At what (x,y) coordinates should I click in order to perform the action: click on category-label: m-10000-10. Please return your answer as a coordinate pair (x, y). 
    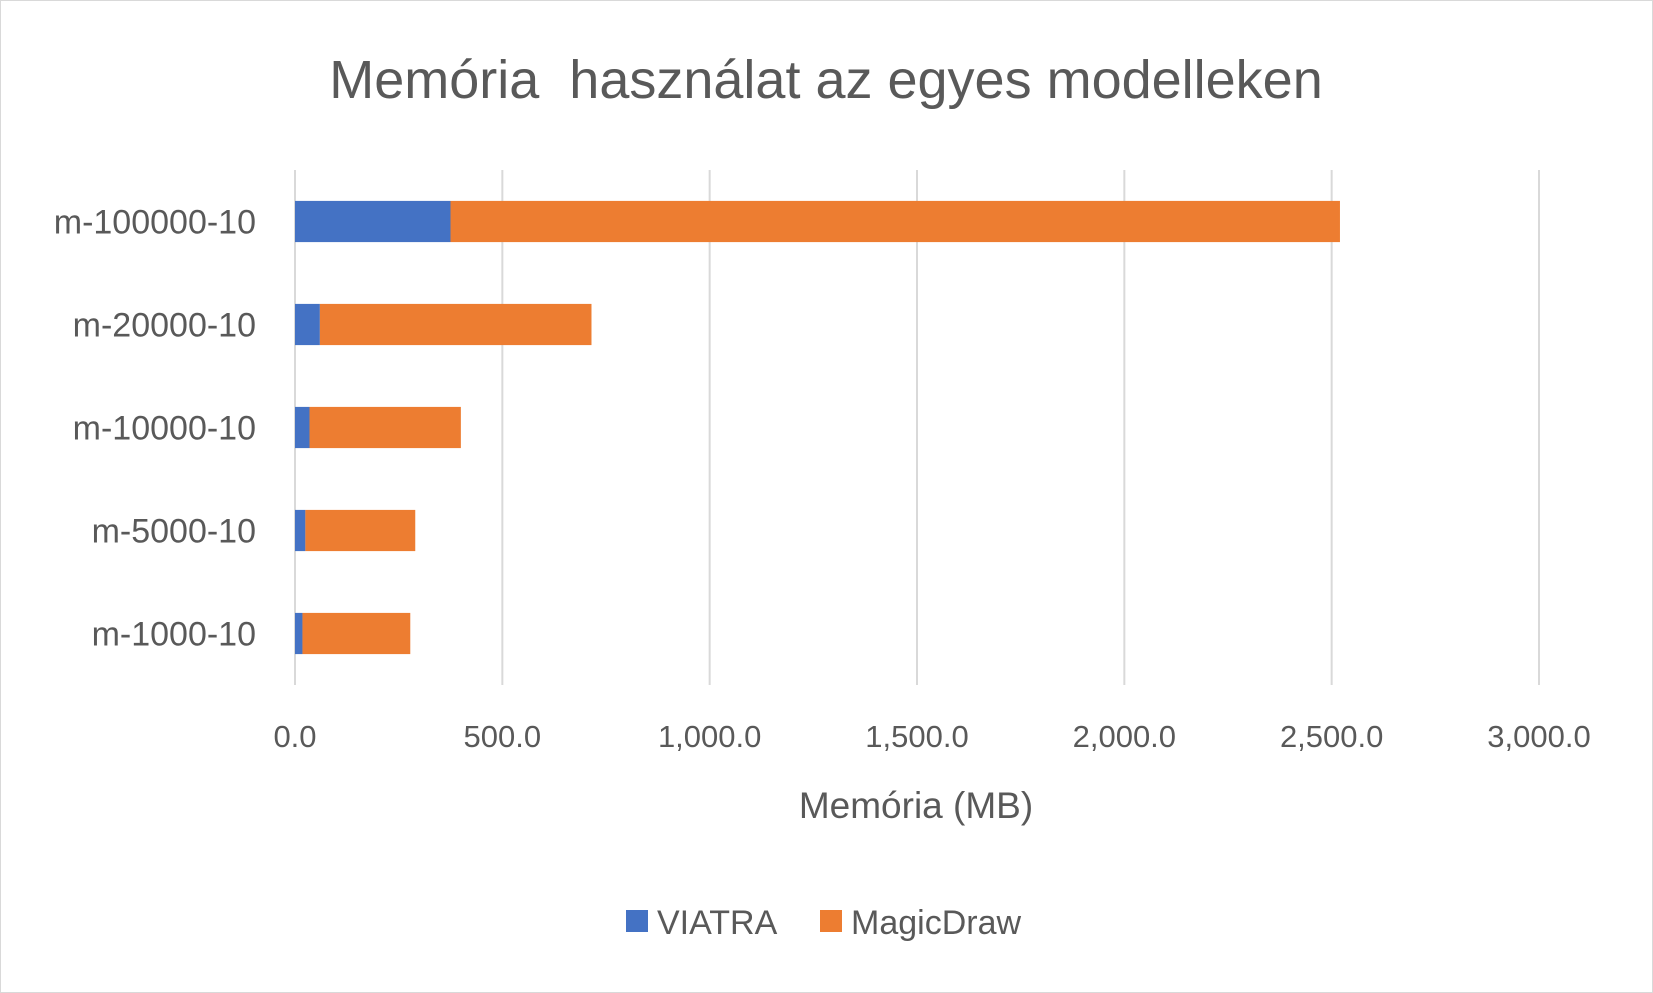
    Looking at the image, I should click on (164, 429).